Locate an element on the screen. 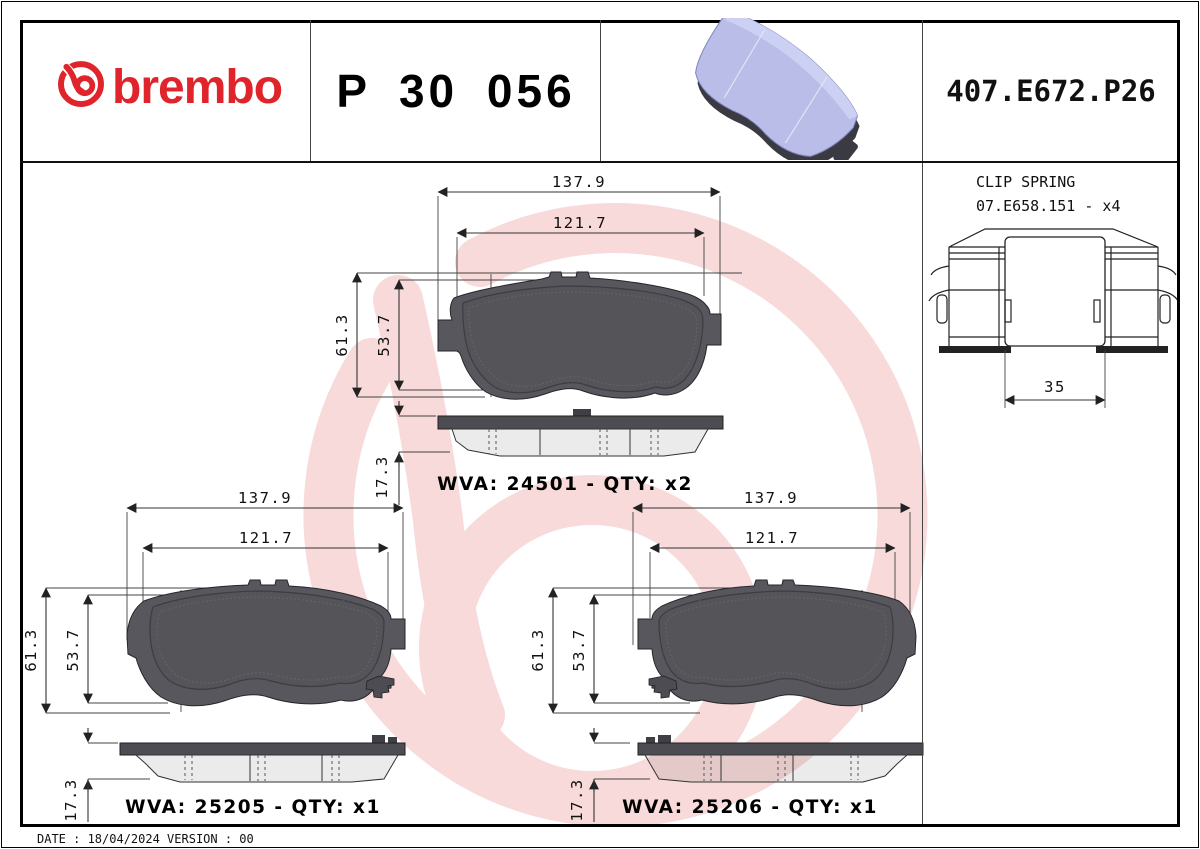 Image resolution: width=1200 pixels, height=849 pixels. brembo-logo-icon is located at coordinates (81, 83).